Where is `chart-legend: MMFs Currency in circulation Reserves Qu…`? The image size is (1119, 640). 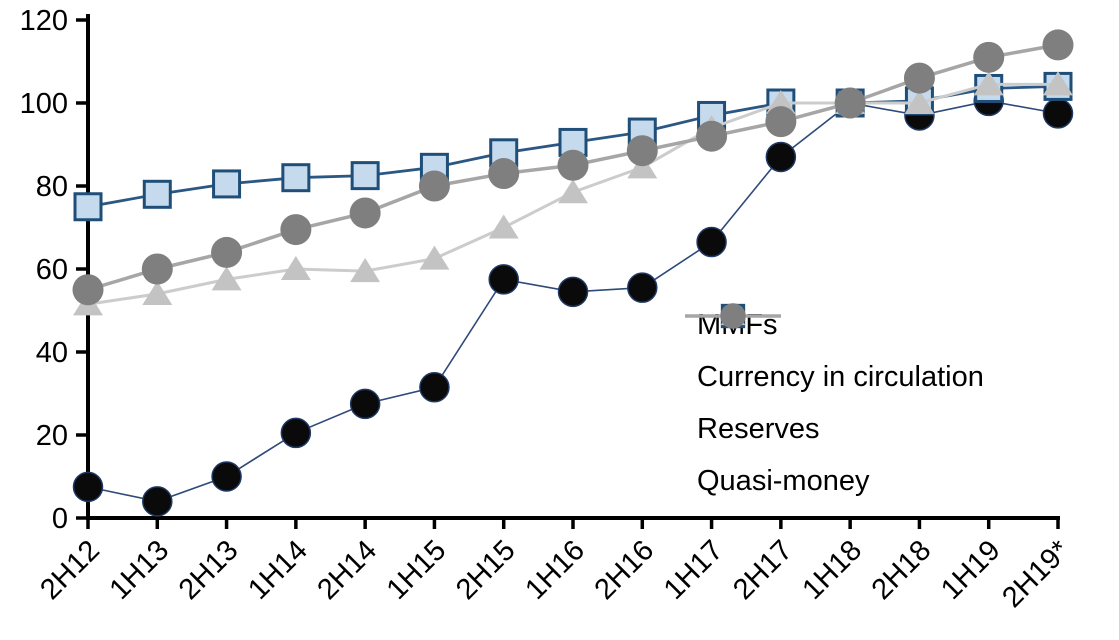 chart-legend: MMFs Currency in circulation Reserves Qu… is located at coordinates (833, 403).